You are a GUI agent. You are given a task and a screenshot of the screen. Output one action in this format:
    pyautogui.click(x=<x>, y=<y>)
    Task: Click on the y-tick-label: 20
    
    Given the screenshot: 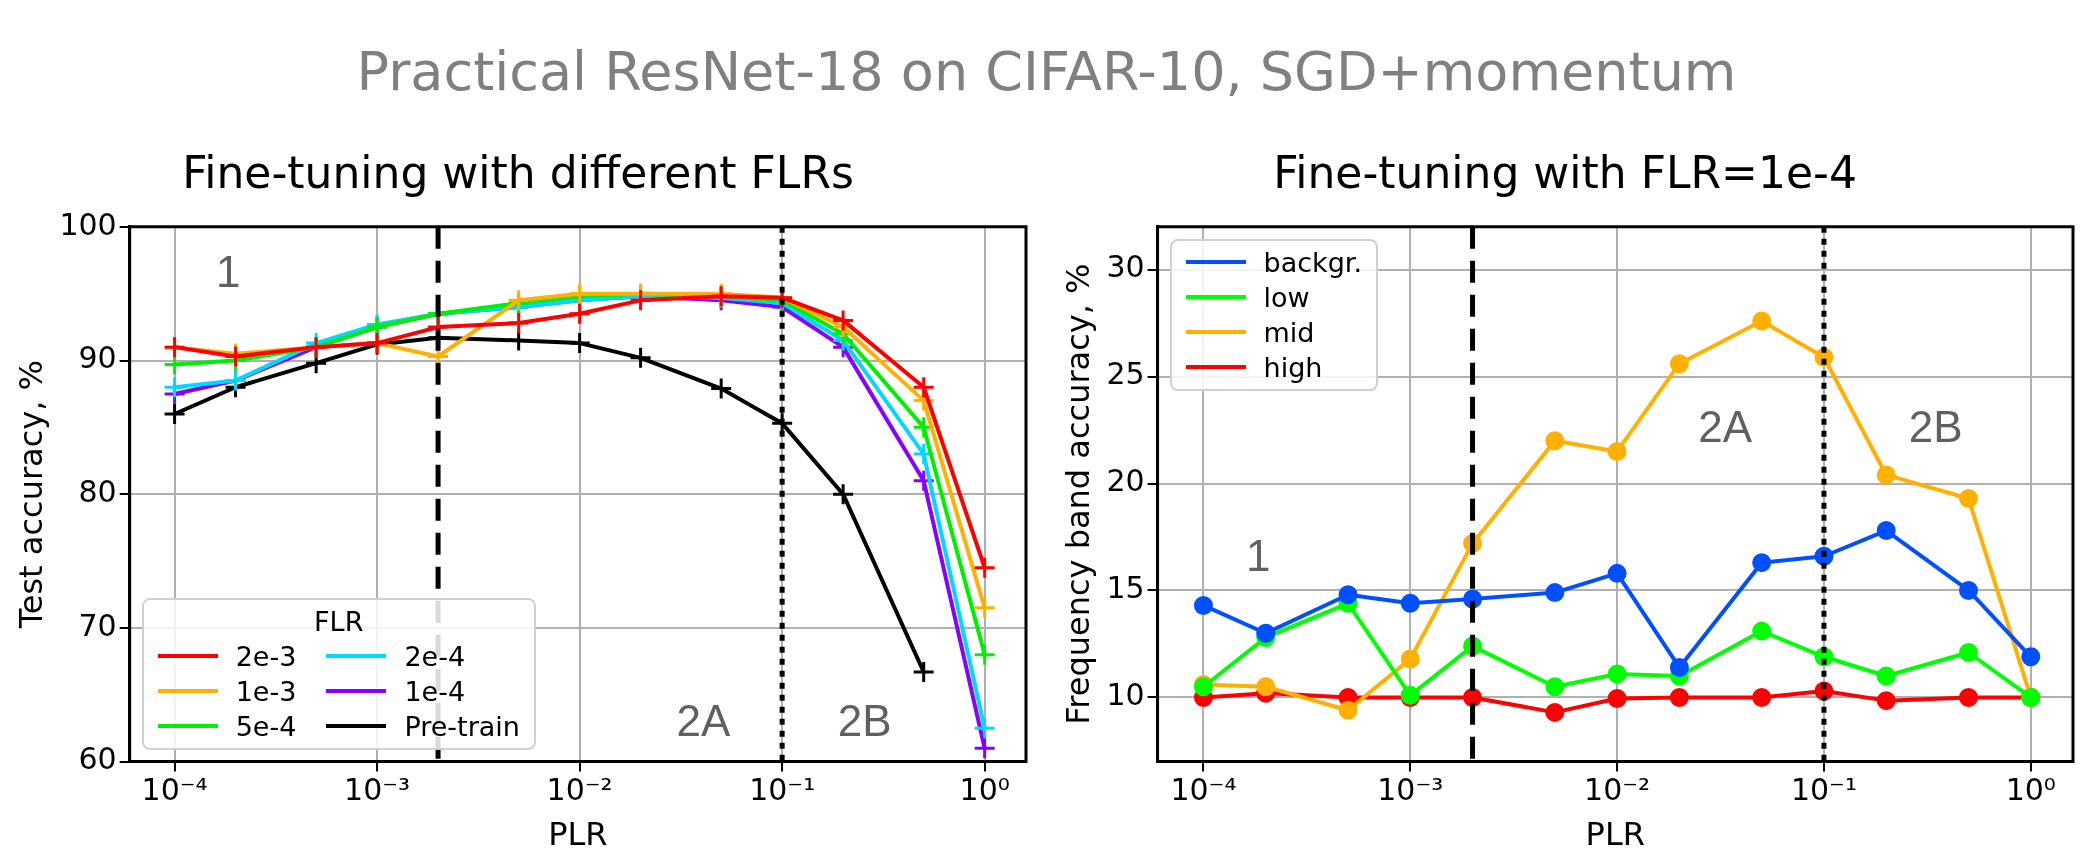 What is the action you would take?
    pyautogui.click(x=1125, y=481)
    